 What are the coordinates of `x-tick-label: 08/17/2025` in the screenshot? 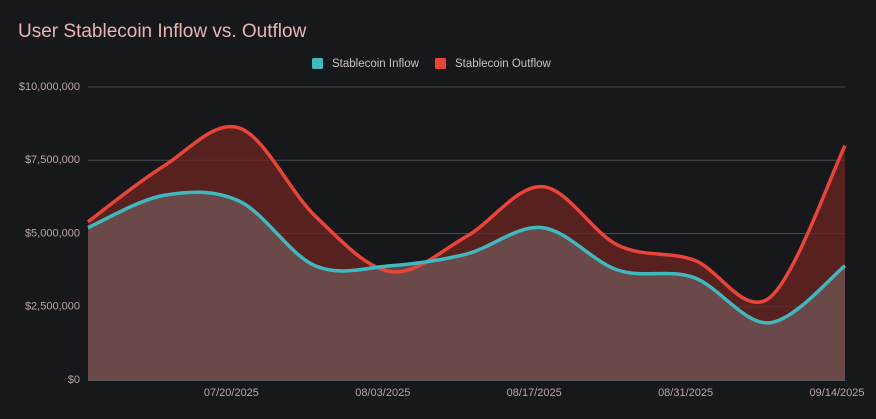 It's located at (534, 393).